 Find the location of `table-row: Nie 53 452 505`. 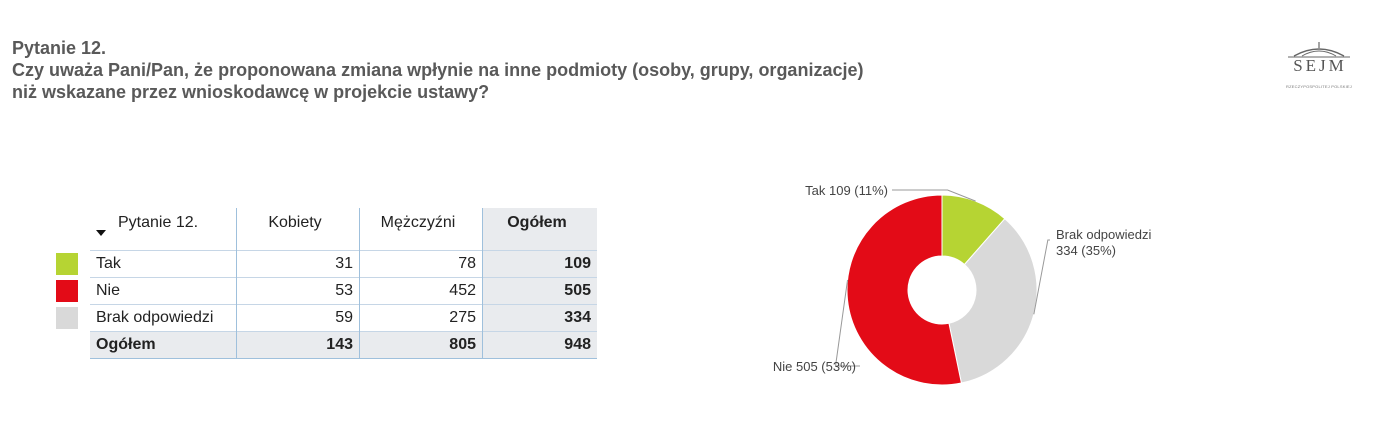

table-row: Nie 53 452 505 is located at coordinates (326, 291).